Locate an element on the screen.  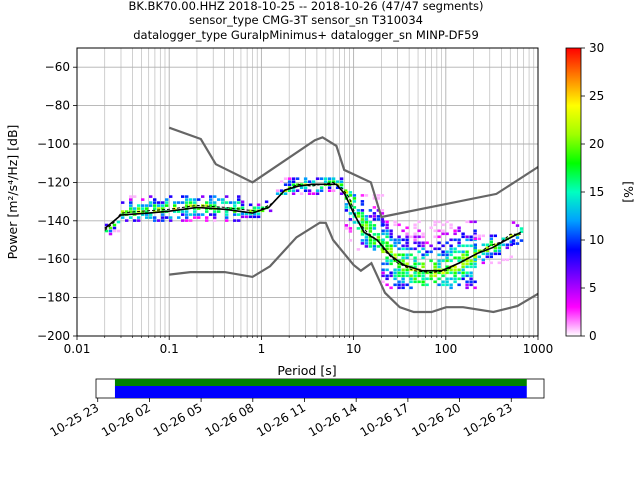
coverage-tick-label: 10-26 11 is located at coordinates (281, 419).